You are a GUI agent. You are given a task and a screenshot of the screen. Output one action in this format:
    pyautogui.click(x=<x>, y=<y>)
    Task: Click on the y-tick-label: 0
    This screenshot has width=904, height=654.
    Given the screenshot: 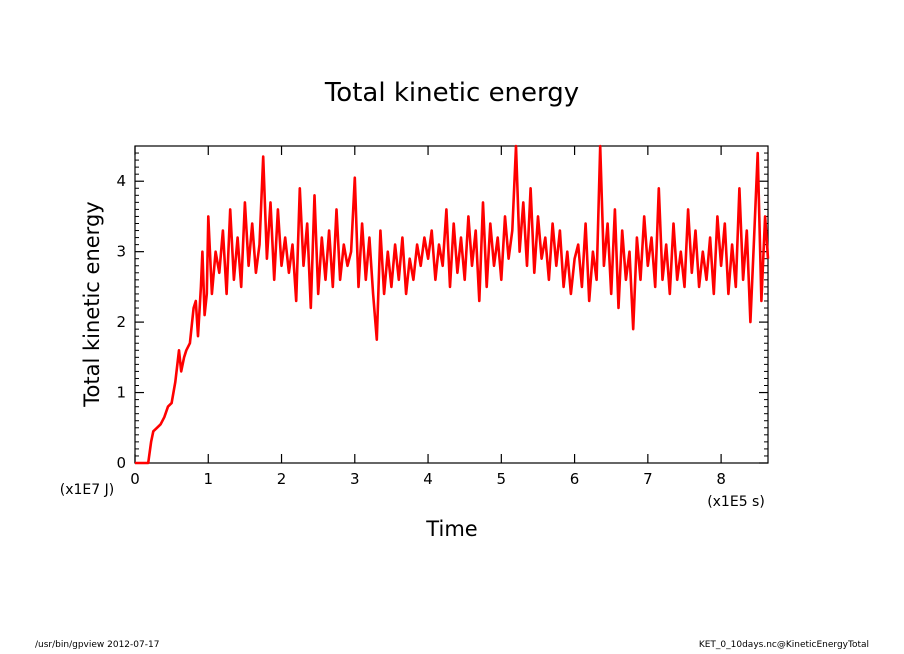 What is the action you would take?
    pyautogui.click(x=121, y=463)
    